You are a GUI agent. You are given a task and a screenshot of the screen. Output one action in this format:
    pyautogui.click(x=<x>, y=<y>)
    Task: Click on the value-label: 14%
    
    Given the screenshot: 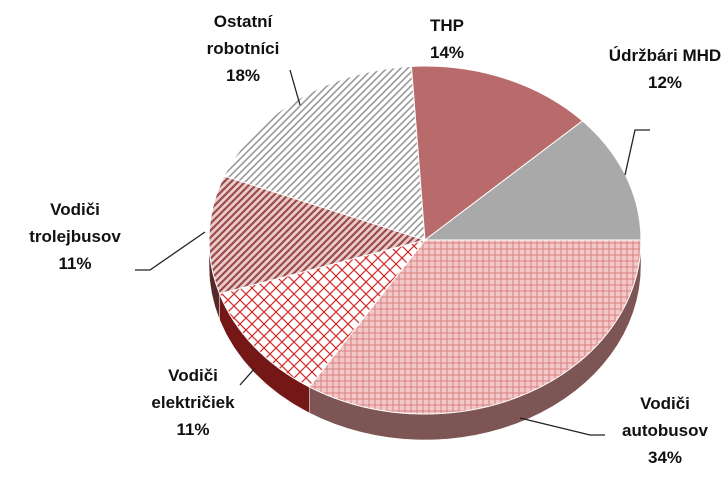 What is the action you would take?
    pyautogui.click(x=447, y=52)
    